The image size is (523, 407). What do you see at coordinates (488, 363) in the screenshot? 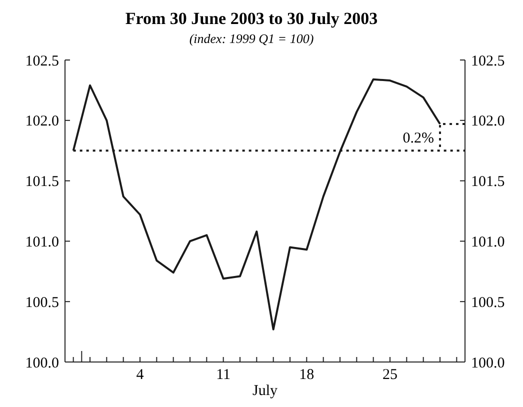
I see `y2-tick-label: 100.0` at bounding box center [488, 363].